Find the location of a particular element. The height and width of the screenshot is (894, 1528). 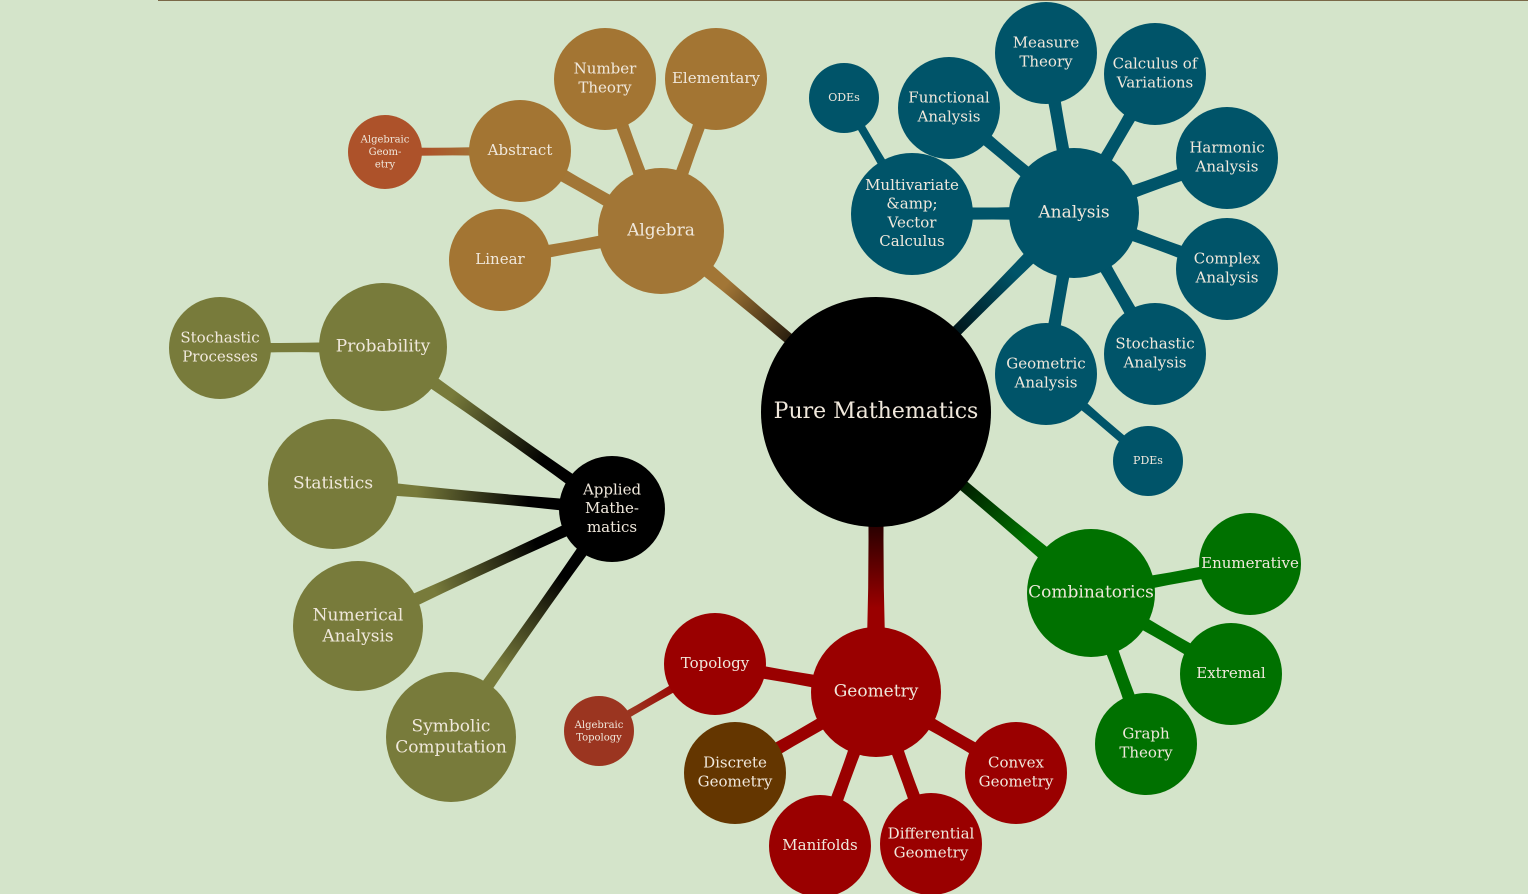

algebra-label: Algebra is located at coordinates (660, 231).